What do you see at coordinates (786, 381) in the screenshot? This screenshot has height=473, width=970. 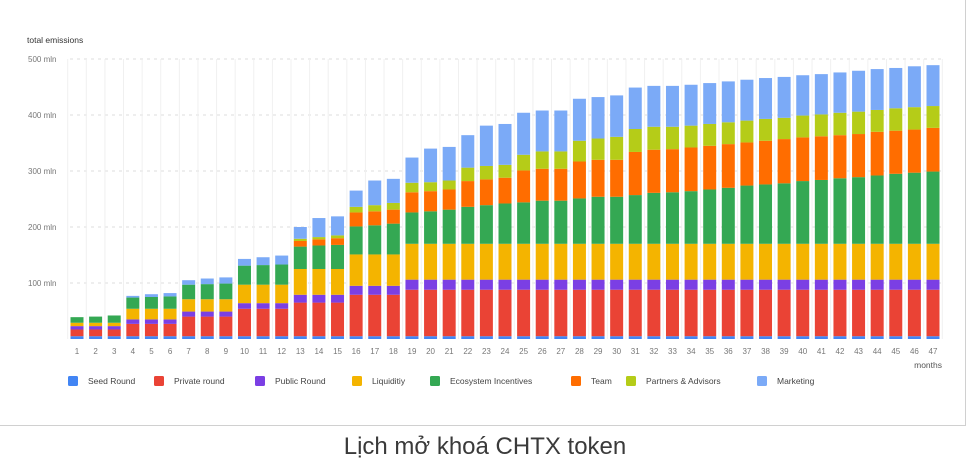 I see `legend-item: Marketing` at bounding box center [786, 381].